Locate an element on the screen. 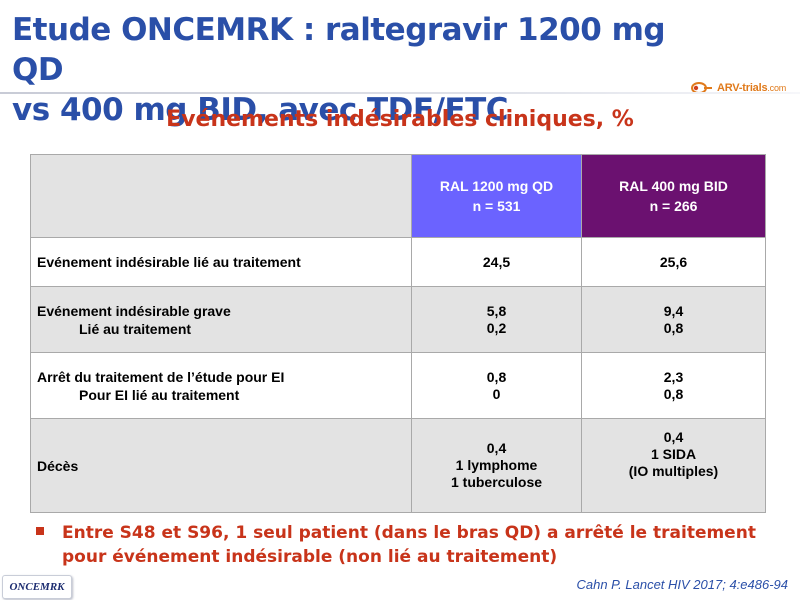  row-main-label: Evénement indésirable grave is located at coordinates (134, 310).